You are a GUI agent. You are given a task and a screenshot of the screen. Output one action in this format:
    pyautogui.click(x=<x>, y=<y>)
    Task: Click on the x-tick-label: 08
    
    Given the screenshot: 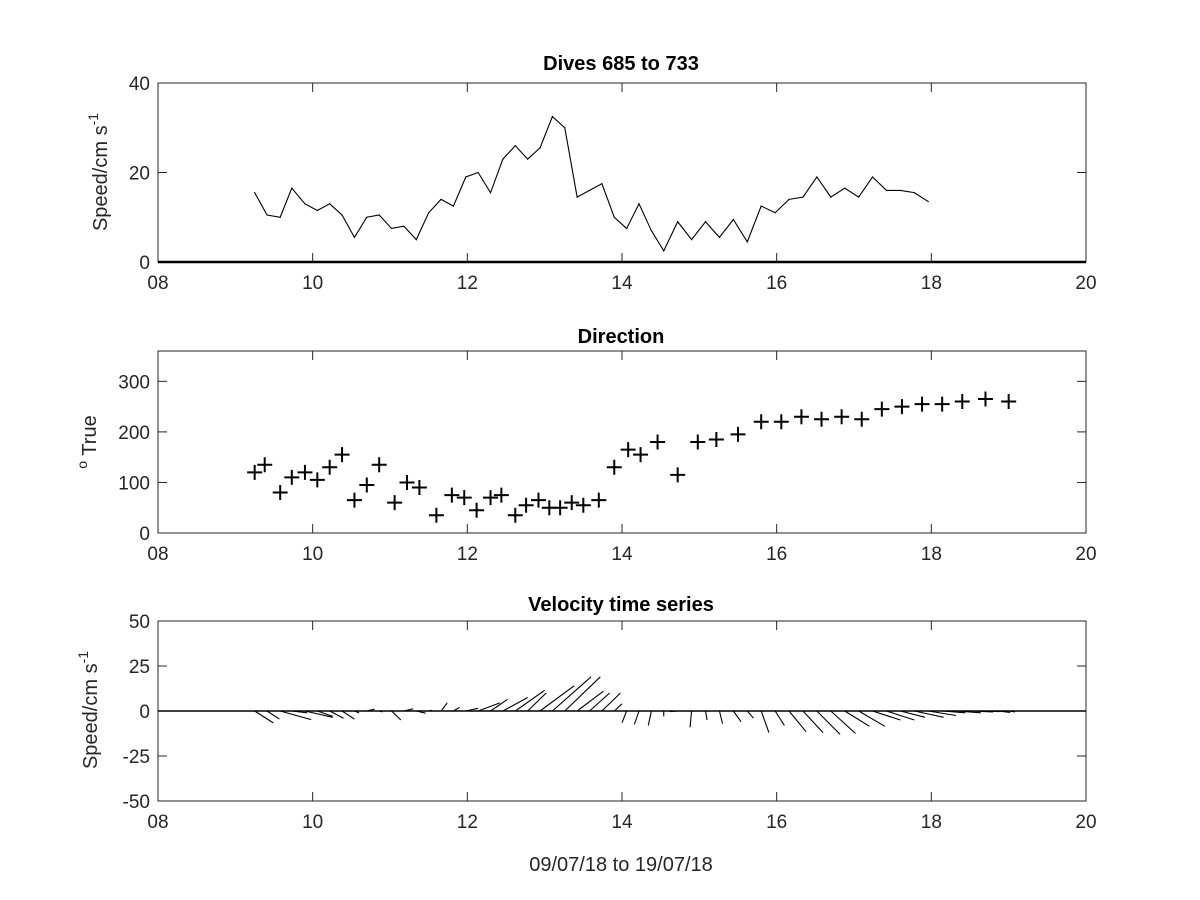 What is the action you would take?
    pyautogui.click(x=157, y=822)
    